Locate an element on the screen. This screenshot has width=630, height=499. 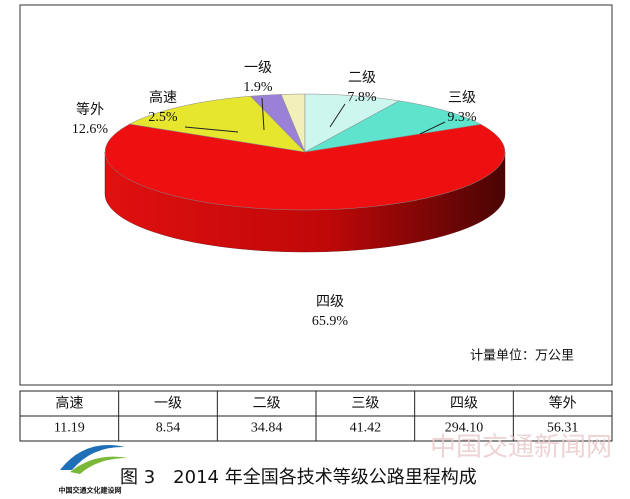
table-value: 34.84 is located at coordinates (267, 428).